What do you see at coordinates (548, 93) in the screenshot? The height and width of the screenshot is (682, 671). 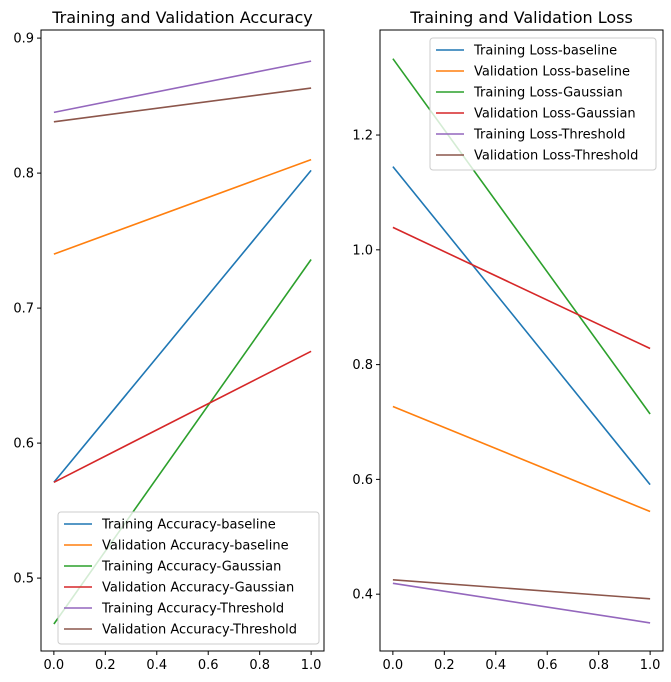 I see `loss-legend-label-3: Training Loss-Gaussian` at bounding box center [548, 93].